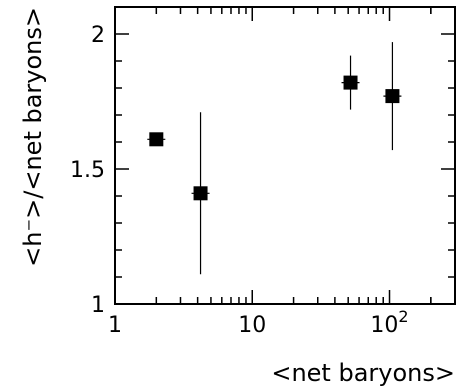 The width and height of the screenshot is (458, 390). What do you see at coordinates (363, 373) in the screenshot?
I see `x-axis-label: <net baryons>` at bounding box center [363, 373].